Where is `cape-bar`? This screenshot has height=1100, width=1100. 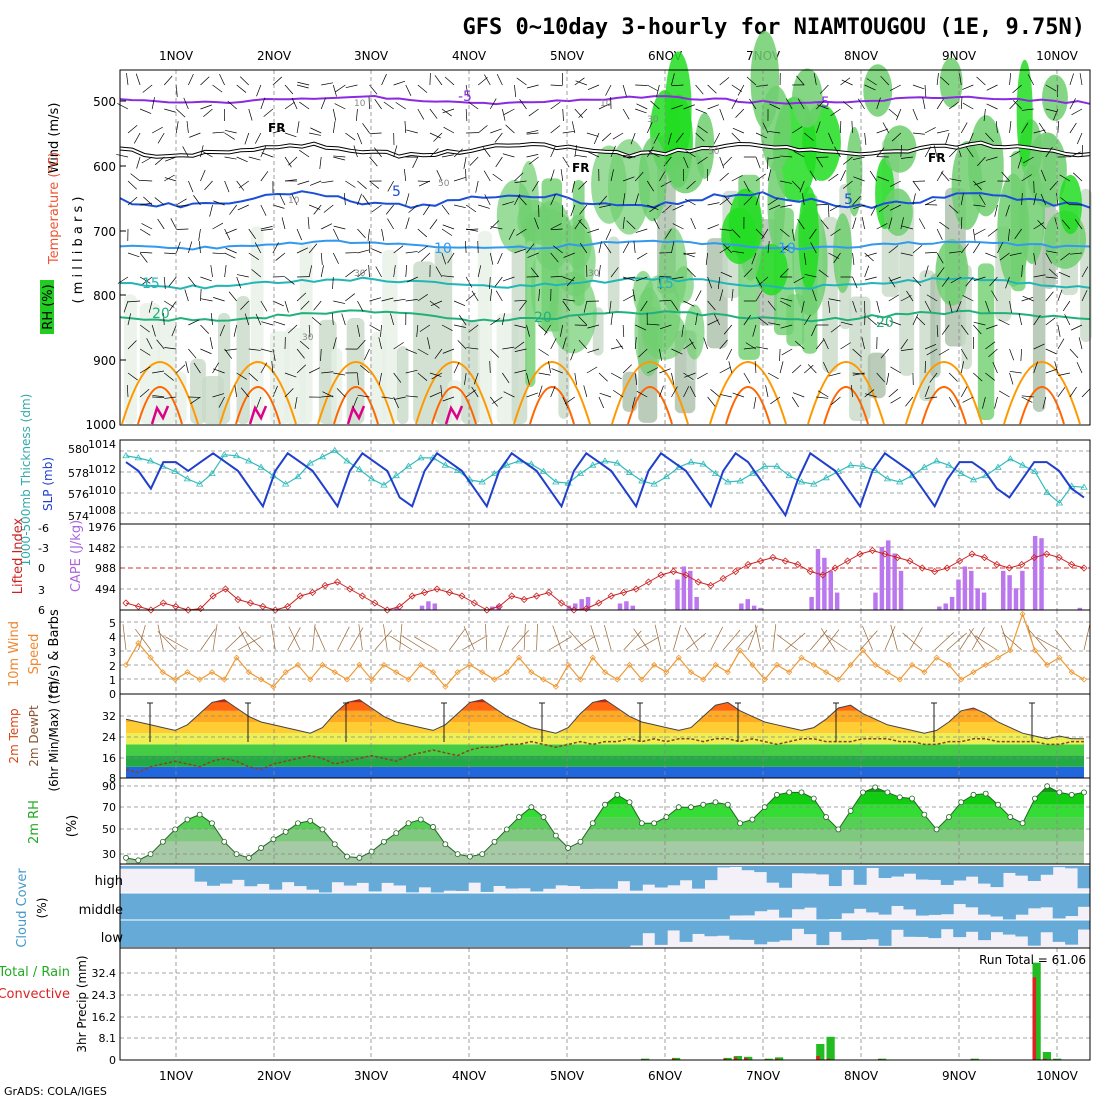 cape-bar is located at coordinates (1035, 573).